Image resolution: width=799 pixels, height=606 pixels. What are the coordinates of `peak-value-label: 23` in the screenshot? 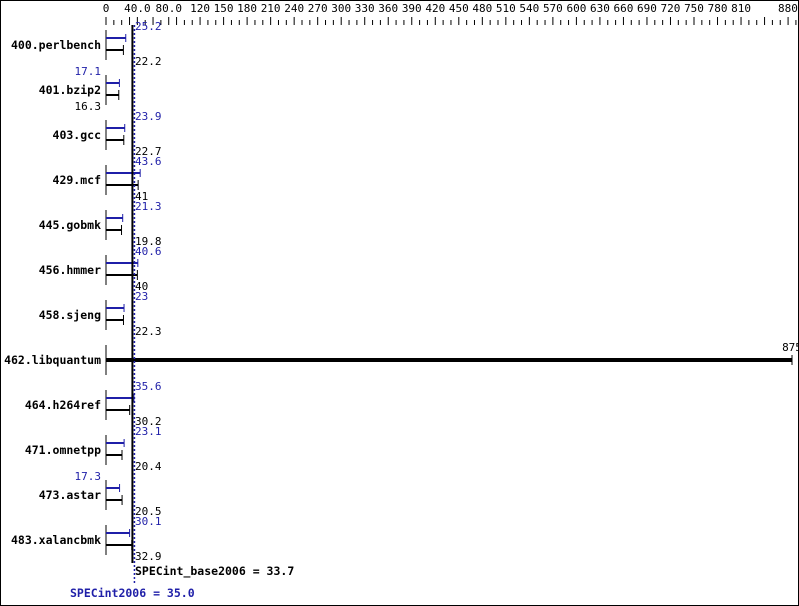 It's located at (141, 296).